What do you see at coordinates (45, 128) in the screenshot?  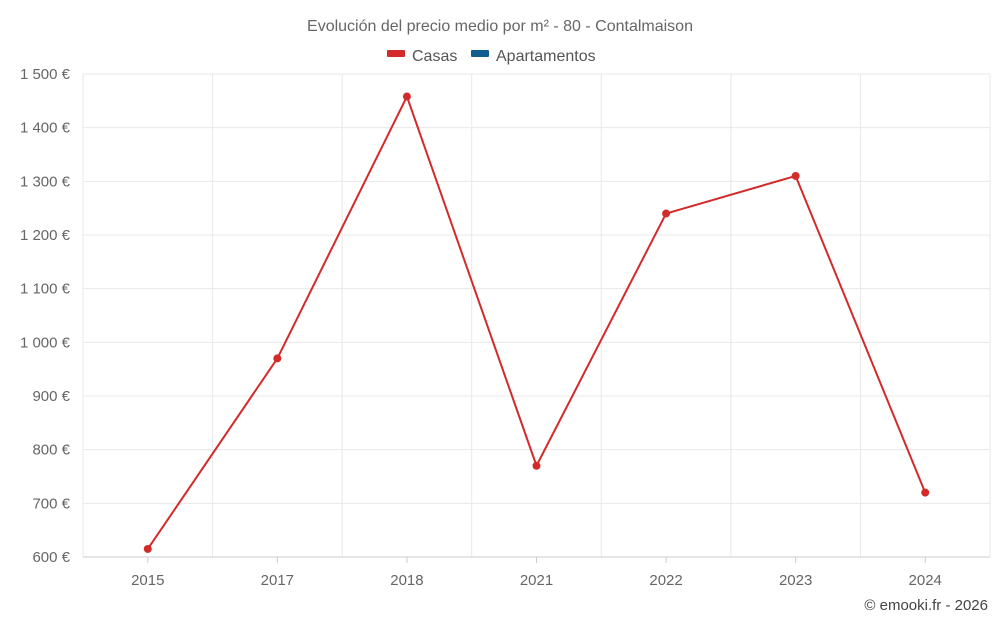 I see `y-tick-label: 1 400 €` at bounding box center [45, 128].